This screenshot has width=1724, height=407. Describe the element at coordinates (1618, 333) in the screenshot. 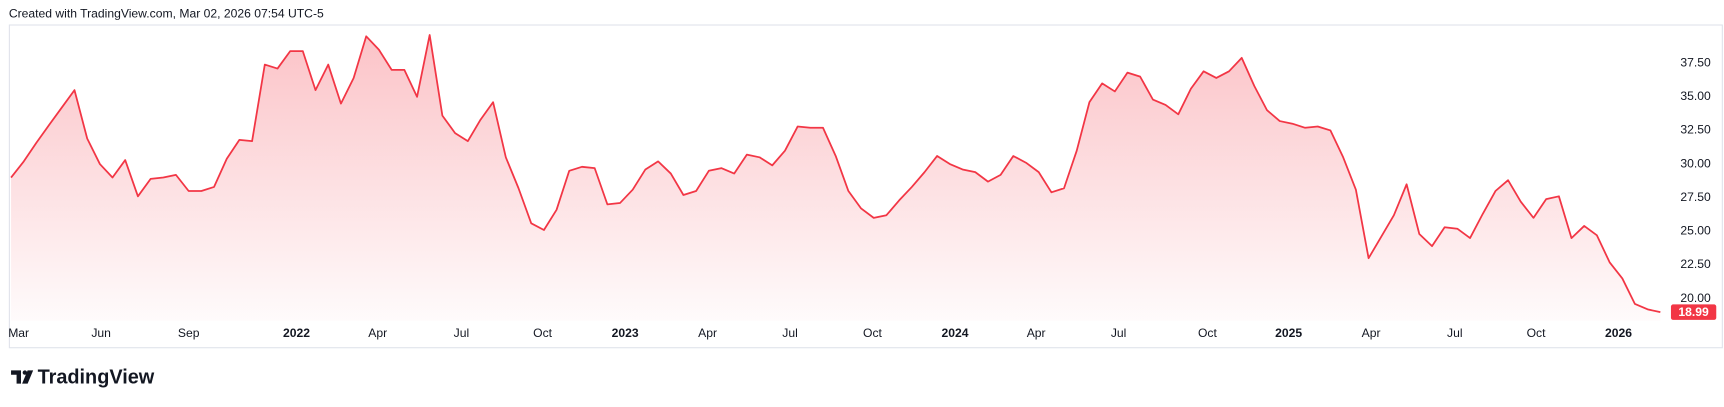

I see `x-tick-label: 2026` at that location.